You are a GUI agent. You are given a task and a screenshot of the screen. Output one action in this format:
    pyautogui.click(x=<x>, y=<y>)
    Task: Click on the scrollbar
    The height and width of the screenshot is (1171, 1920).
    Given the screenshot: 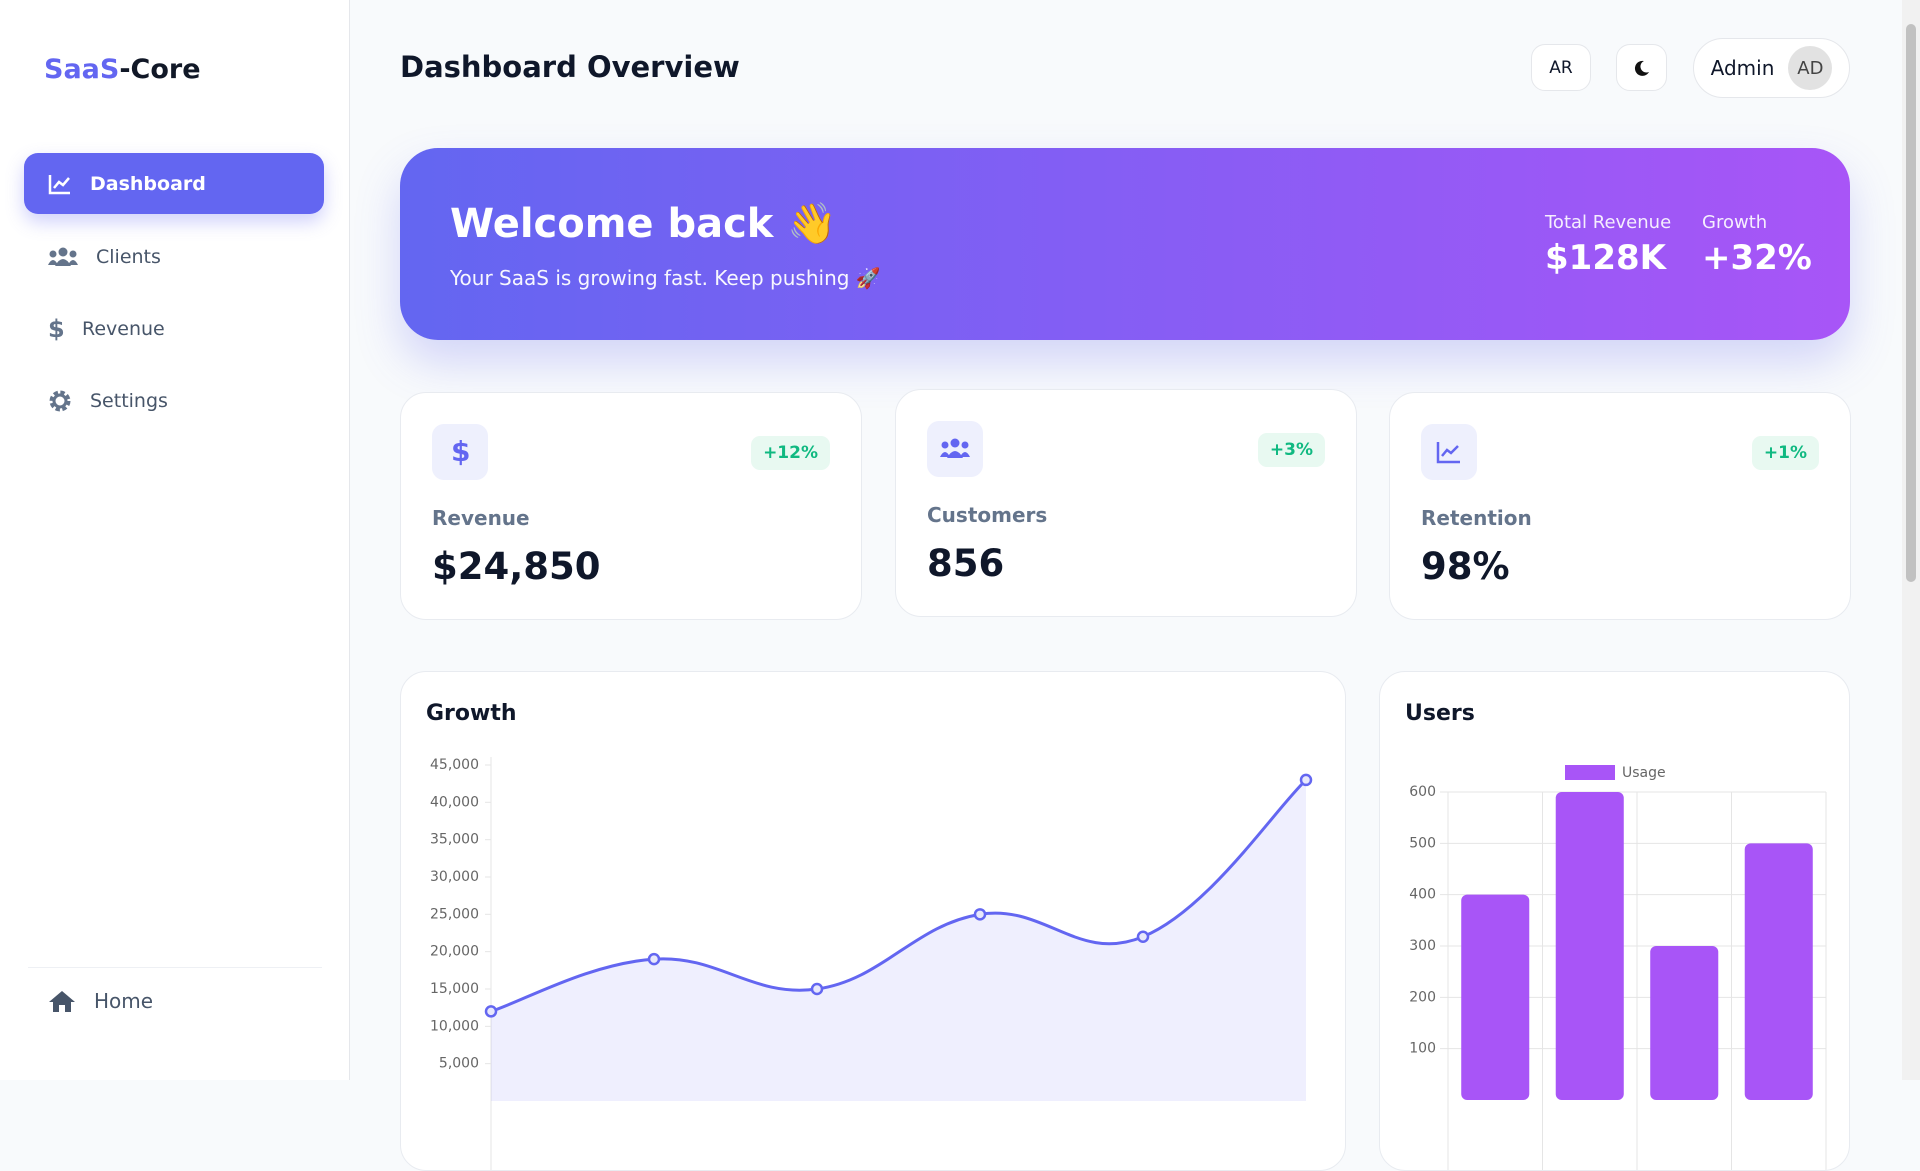 What is the action you would take?
    pyautogui.click(x=1911, y=540)
    